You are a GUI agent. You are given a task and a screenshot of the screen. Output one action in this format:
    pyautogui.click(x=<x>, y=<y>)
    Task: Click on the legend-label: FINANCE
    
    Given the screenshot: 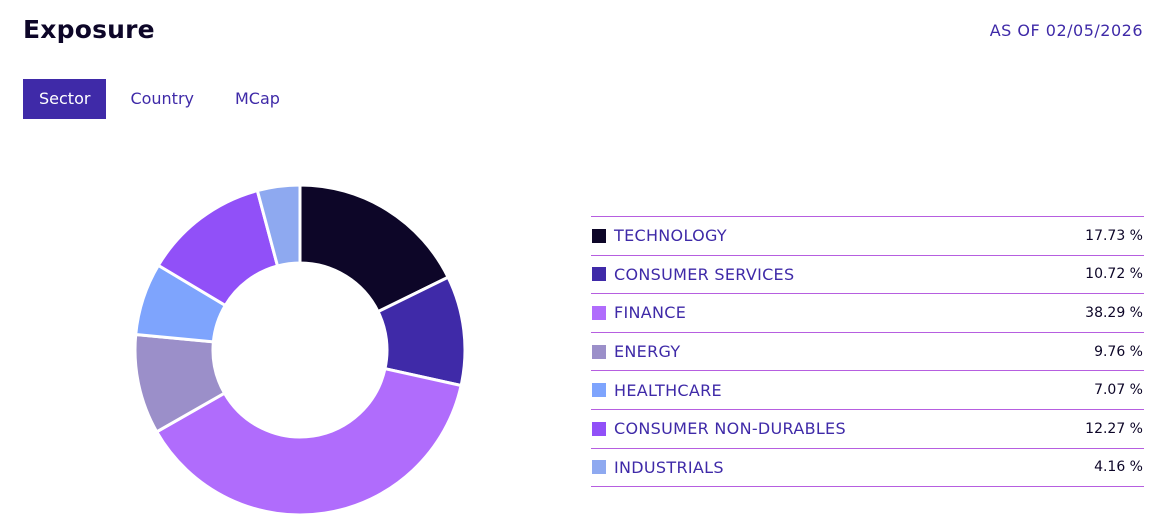 What is the action you would take?
    pyautogui.click(x=650, y=313)
    